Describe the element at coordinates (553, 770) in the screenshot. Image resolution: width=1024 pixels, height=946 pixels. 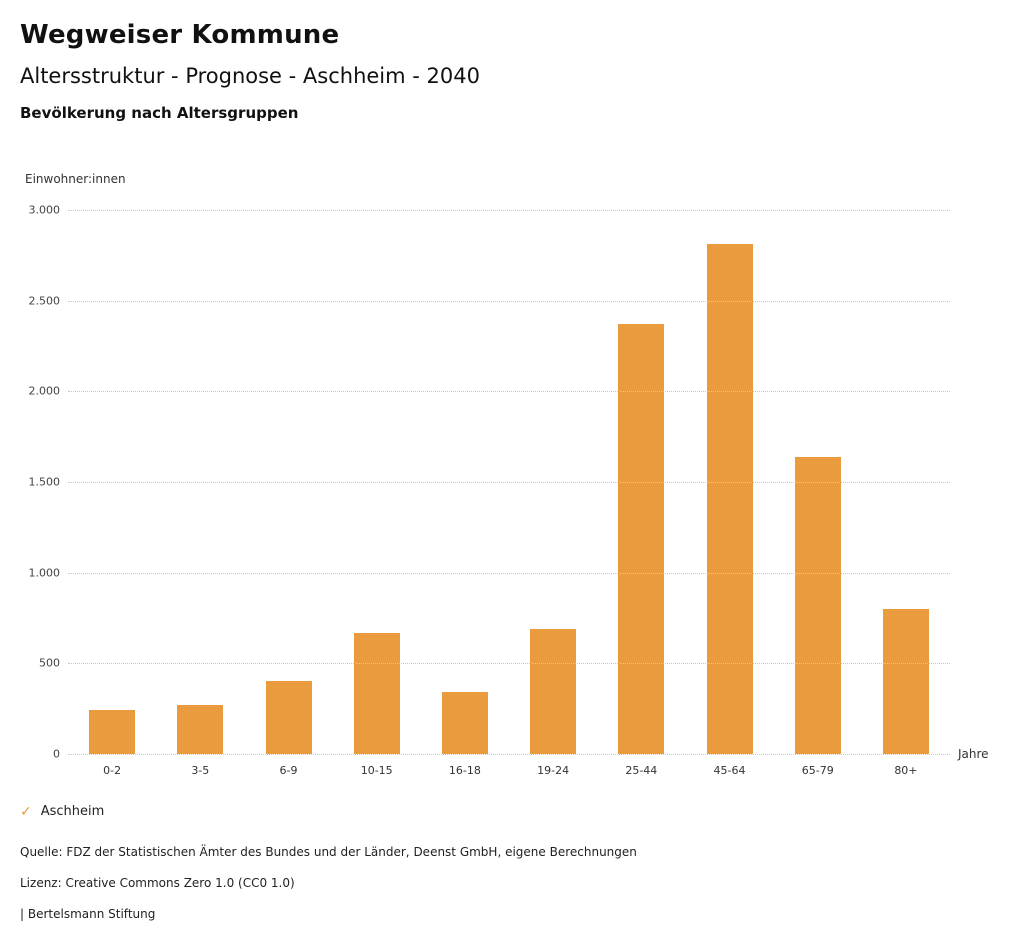
I see `x-tick-label-19-24: 19-24` at that location.